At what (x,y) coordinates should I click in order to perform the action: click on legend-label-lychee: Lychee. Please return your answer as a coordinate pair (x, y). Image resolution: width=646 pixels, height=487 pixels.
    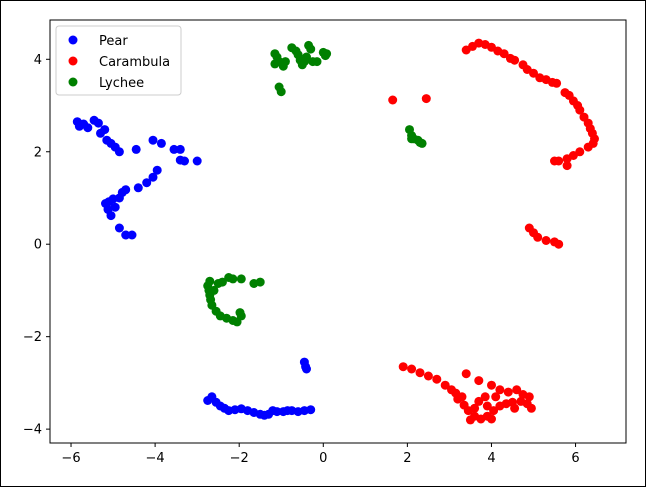
    Looking at the image, I should click on (121, 83).